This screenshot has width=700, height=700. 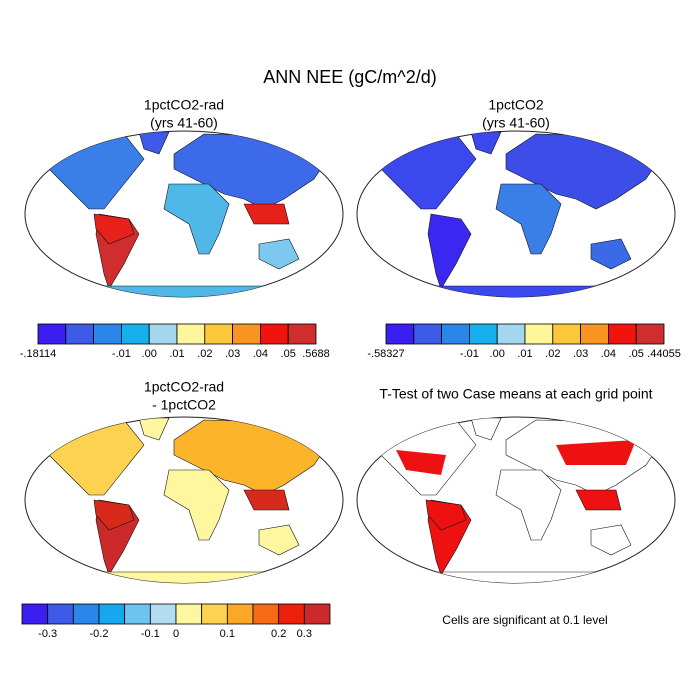 What do you see at coordinates (664, 354) in the screenshot?
I see `colorbar-label: .44055` at bounding box center [664, 354].